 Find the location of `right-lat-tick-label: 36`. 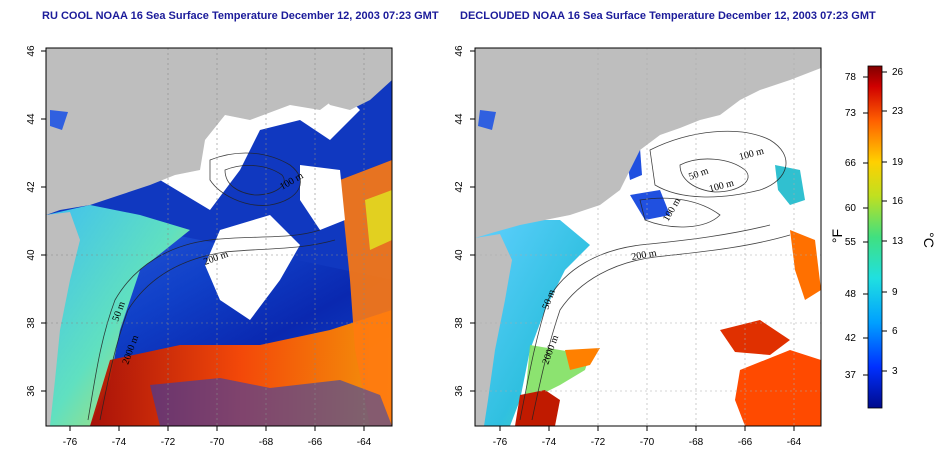

right-lat-tick-label: 36 is located at coordinates (459, 391).